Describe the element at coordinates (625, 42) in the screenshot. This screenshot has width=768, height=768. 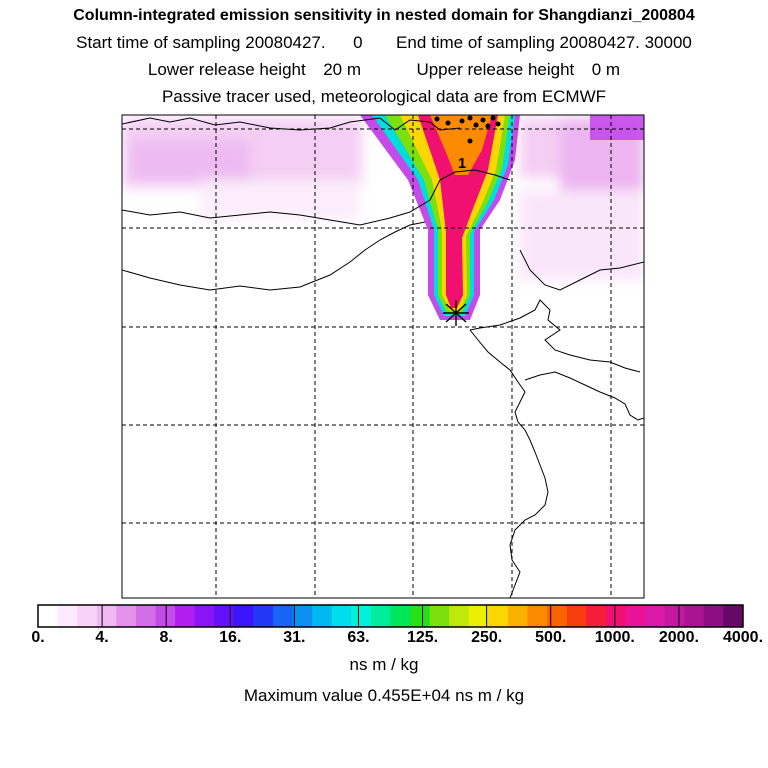
I see `end-time-value: 20080427. 30000` at that location.